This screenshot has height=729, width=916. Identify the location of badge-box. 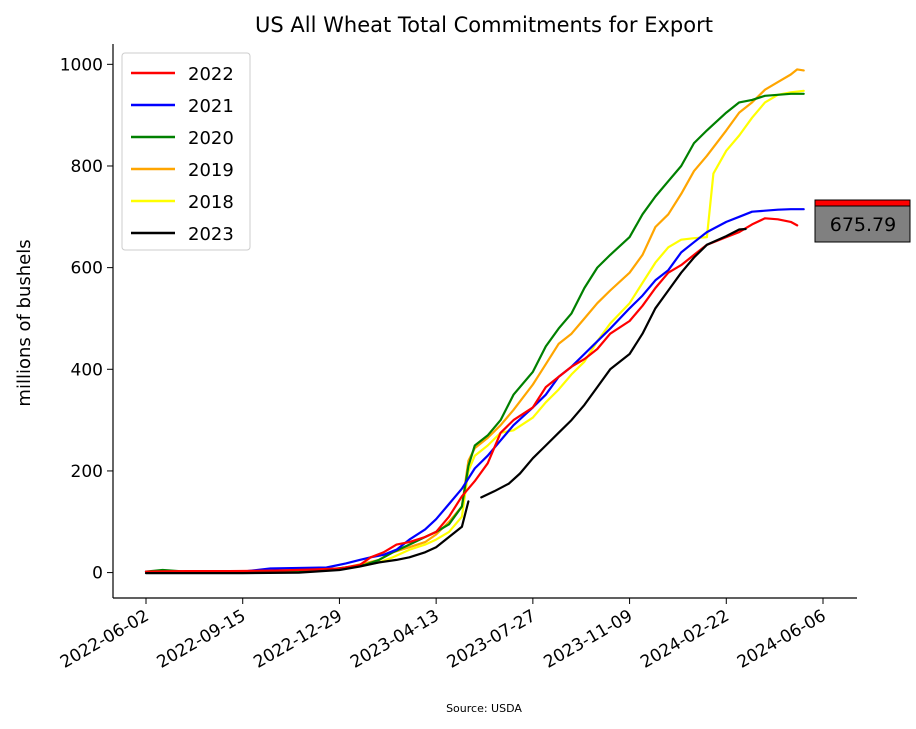
(862, 224).